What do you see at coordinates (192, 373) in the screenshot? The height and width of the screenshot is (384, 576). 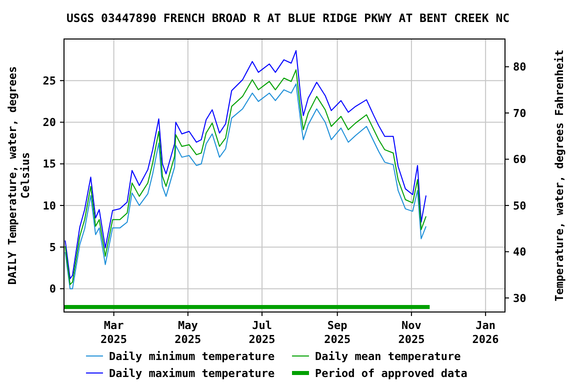 I see `legend-label: Daily maximum temperature` at bounding box center [192, 373].